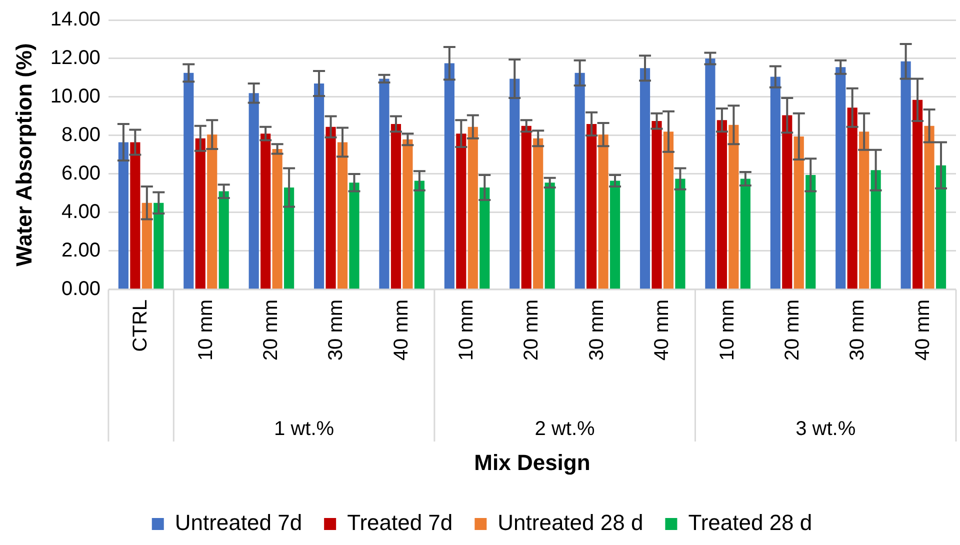 The height and width of the screenshot is (545, 960). Describe the element at coordinates (75, 97) in the screenshot. I see `y-tick-label: 10.00` at that location.